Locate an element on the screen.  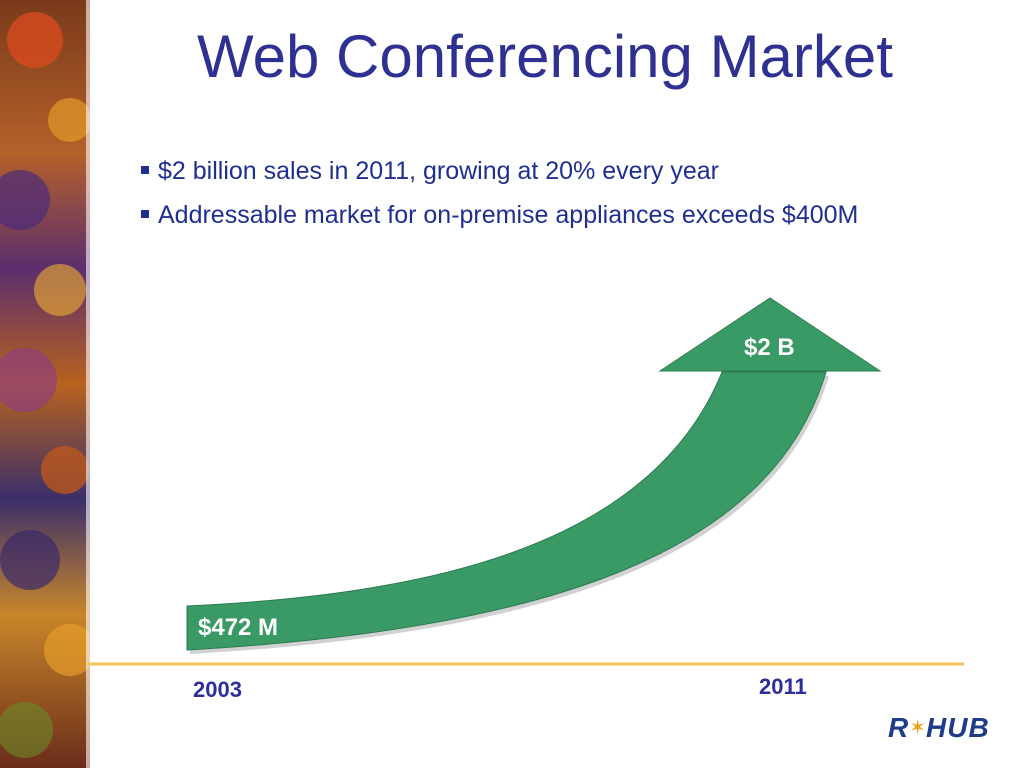
growth-arrow-head is located at coordinates (770, 334).